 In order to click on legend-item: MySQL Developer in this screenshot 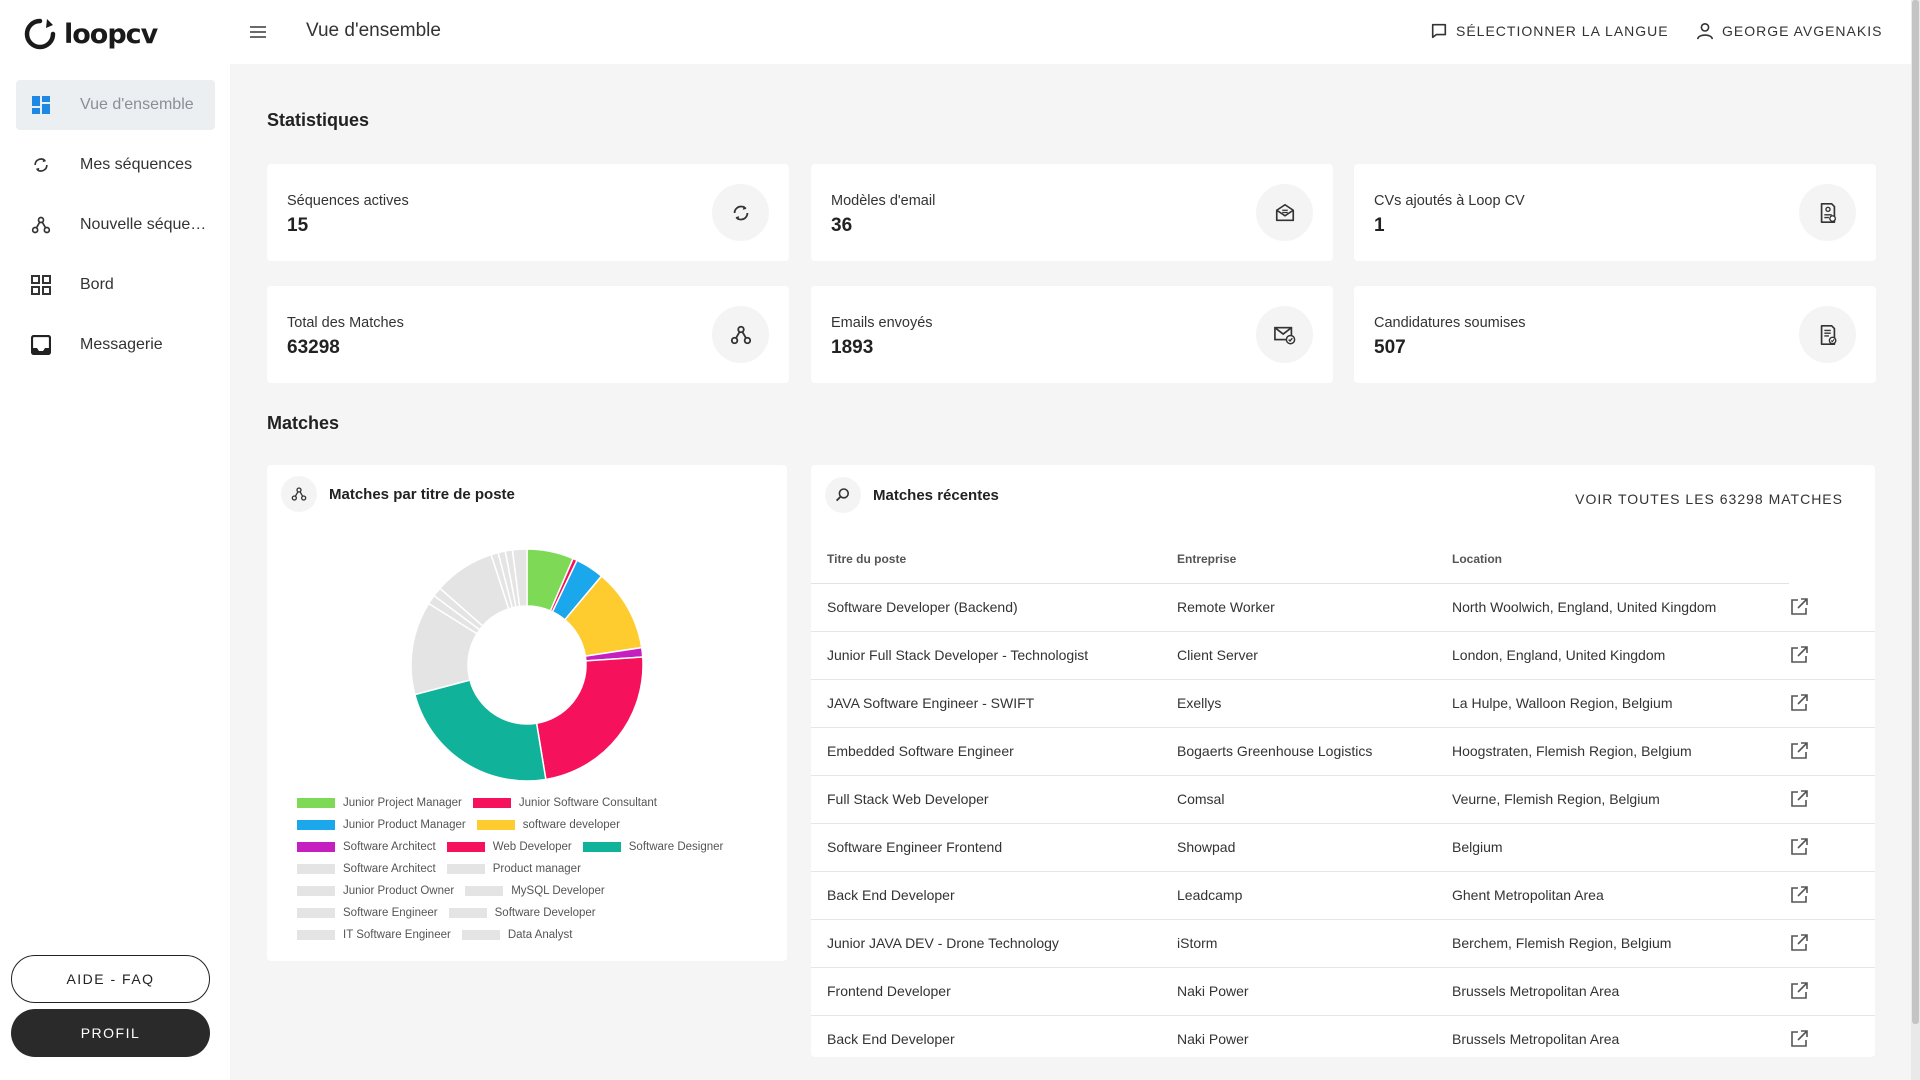, I will do `click(535, 891)`.